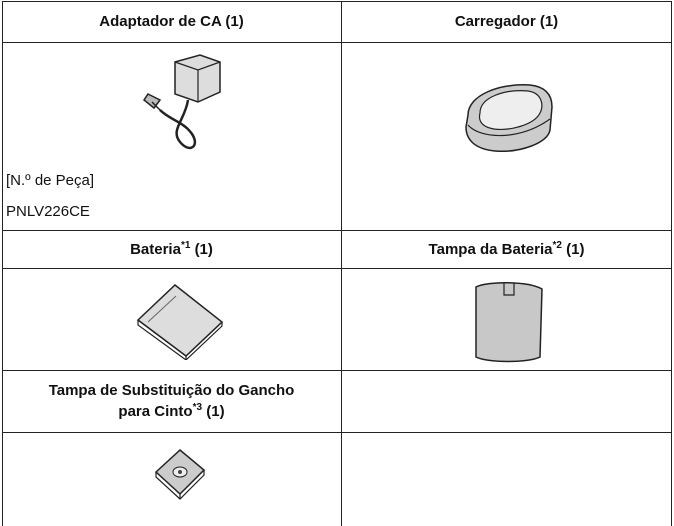 The width and height of the screenshot is (674, 526). Describe the element at coordinates (50, 180) in the screenshot. I see `part-label: [N.º de Peça]` at that location.